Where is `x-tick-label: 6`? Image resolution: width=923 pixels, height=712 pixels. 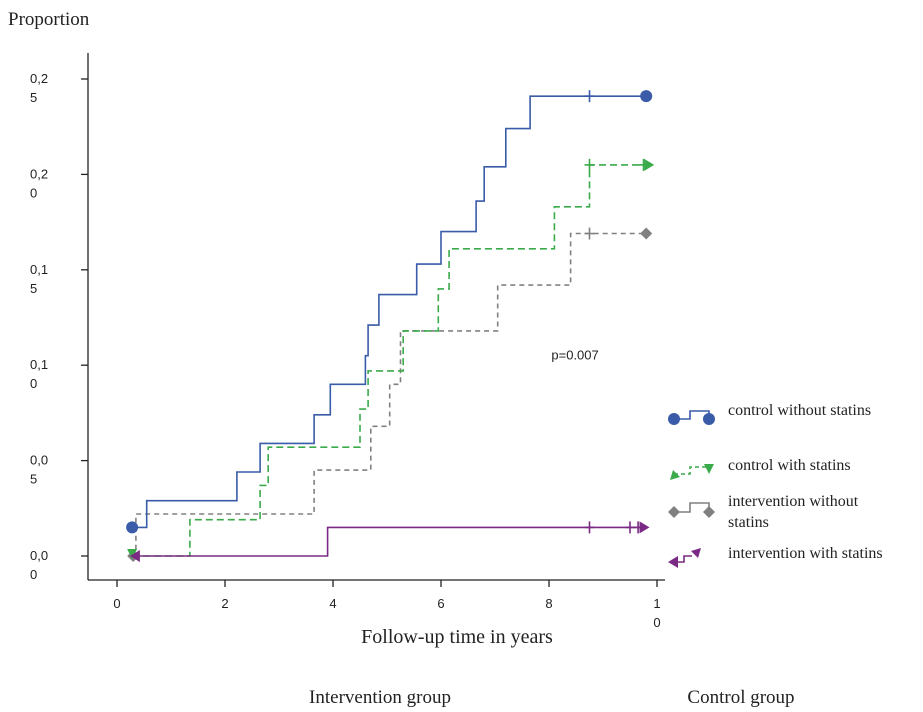
x-tick-label: 6 is located at coordinates (440, 603).